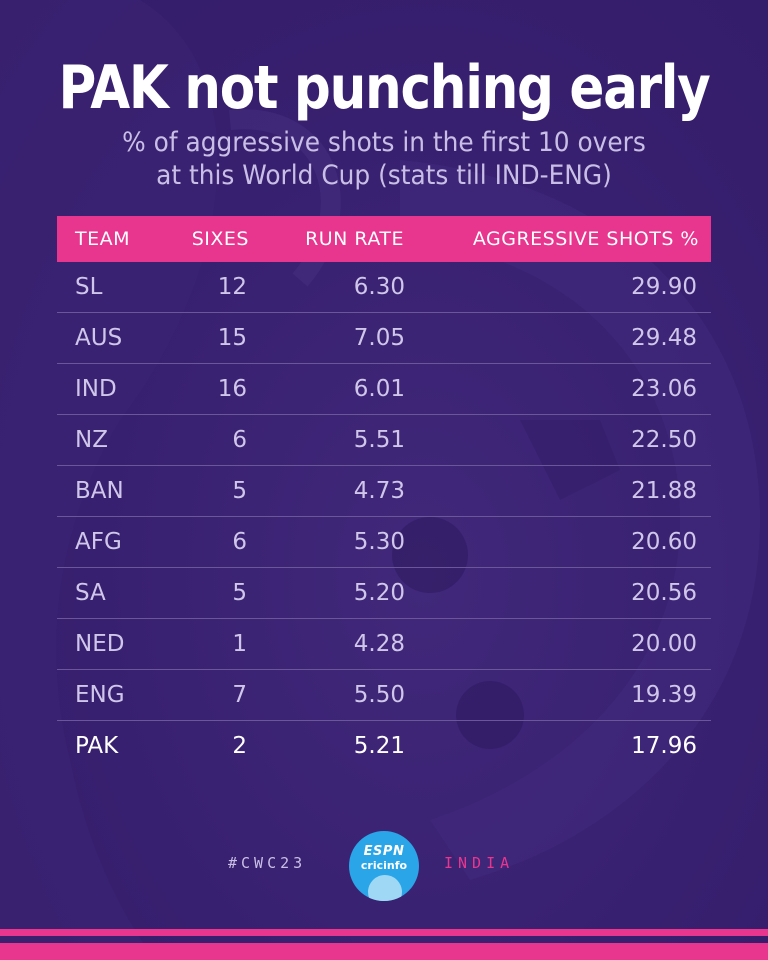 Image resolution: width=768 pixels, height=960 pixels. I want to click on cell-sixes: 15, so click(232, 338).